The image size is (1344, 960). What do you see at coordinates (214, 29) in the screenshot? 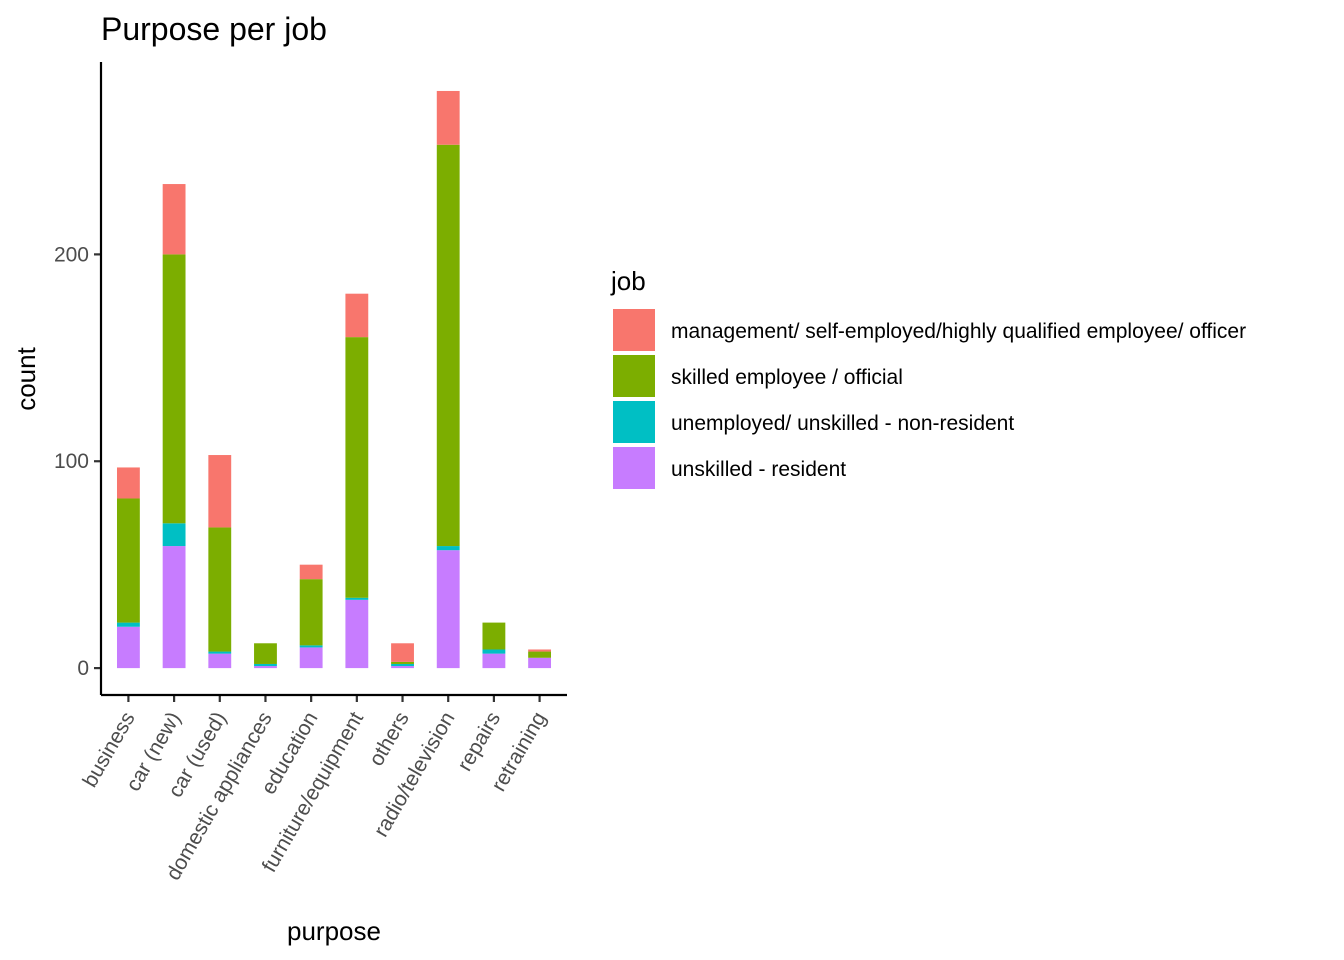
I see `chart-title: Purpose per job` at bounding box center [214, 29].